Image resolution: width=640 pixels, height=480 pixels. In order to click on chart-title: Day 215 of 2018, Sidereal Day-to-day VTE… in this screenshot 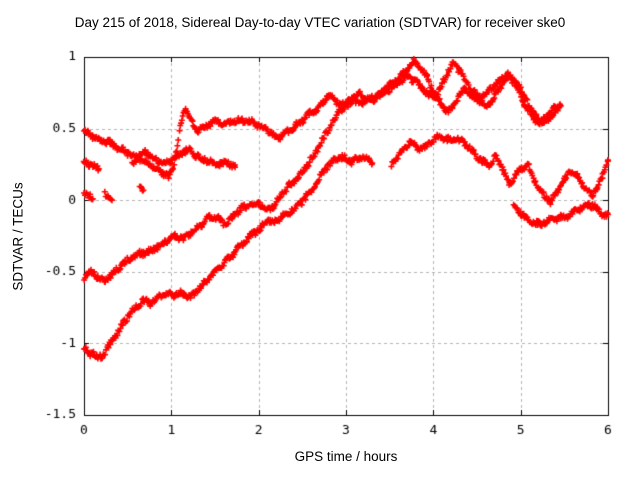, I will do `click(320, 22)`.